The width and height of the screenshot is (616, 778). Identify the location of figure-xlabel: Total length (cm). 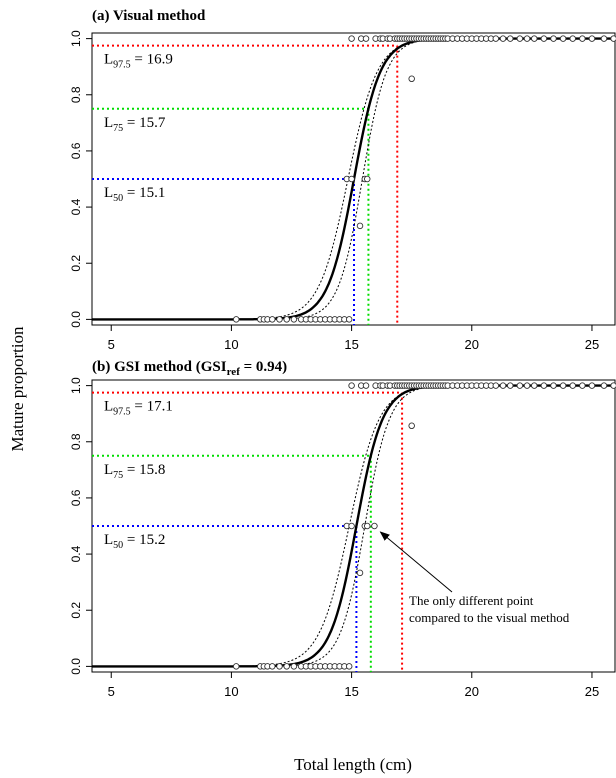
(353, 764).